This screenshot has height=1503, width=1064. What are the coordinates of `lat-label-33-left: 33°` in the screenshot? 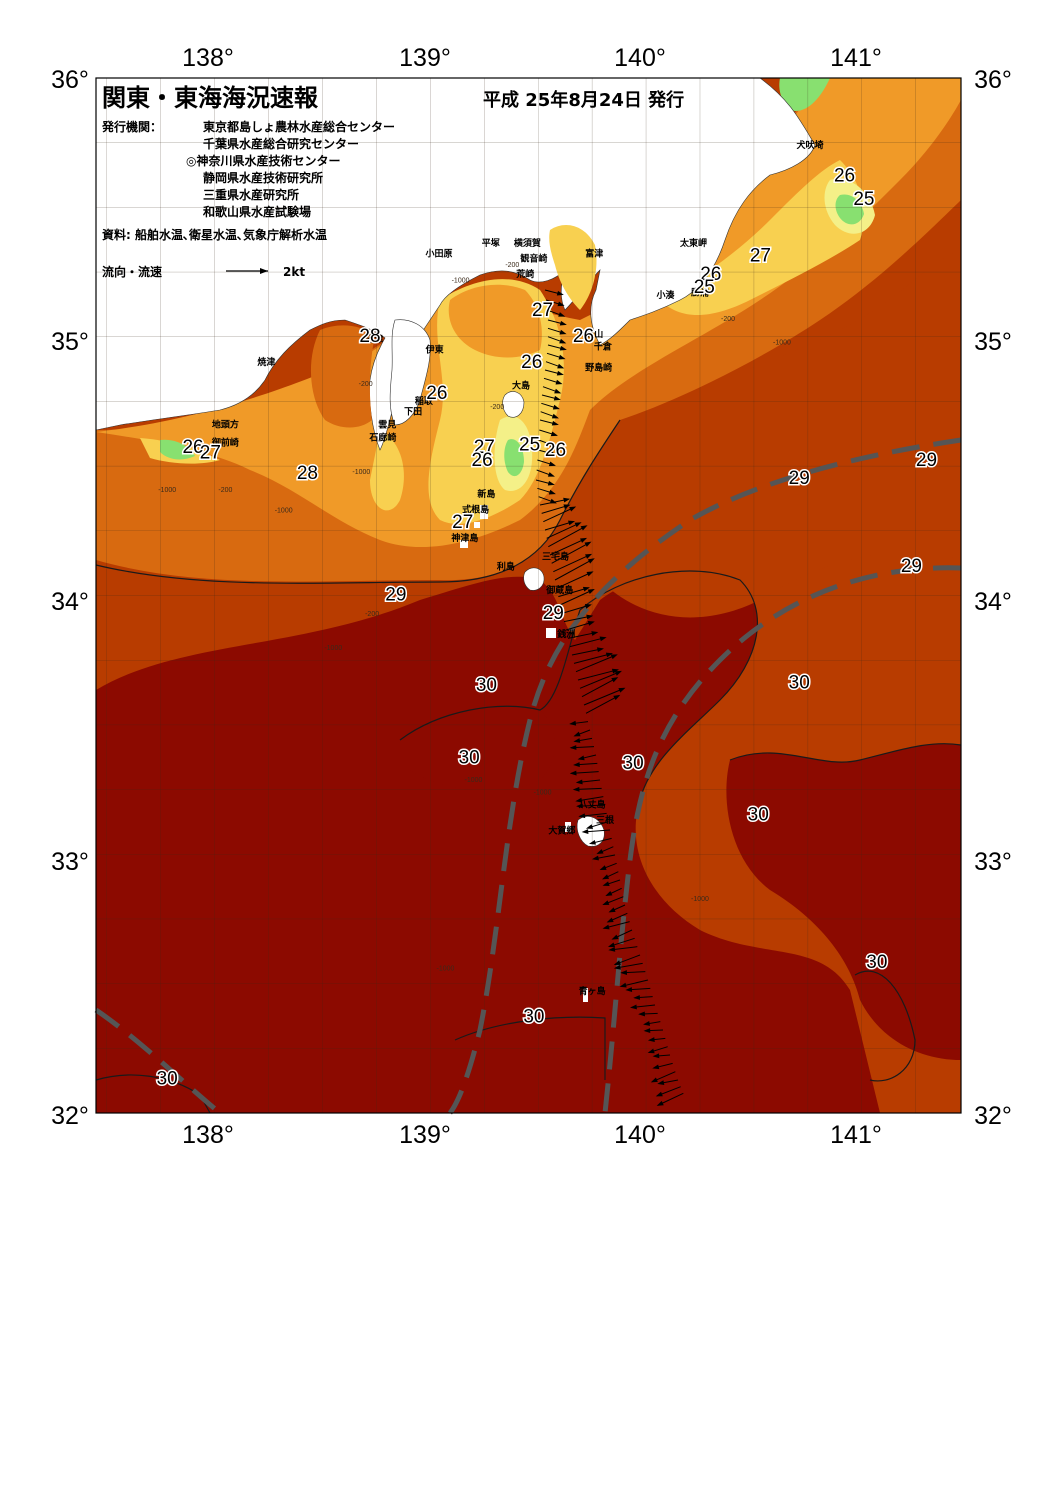 It's located at (70, 862).